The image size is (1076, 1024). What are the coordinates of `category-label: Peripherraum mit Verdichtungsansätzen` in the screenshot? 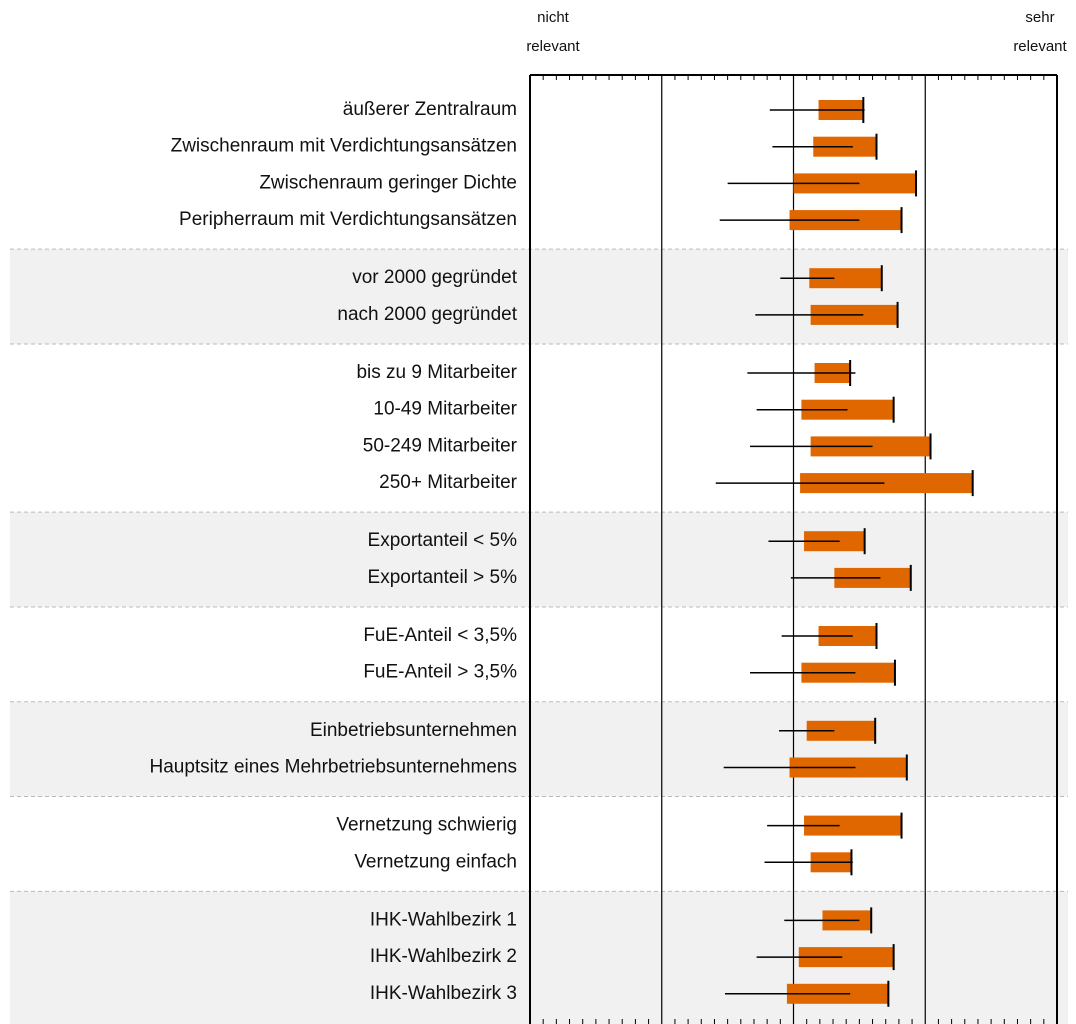 It's located at (348, 219).